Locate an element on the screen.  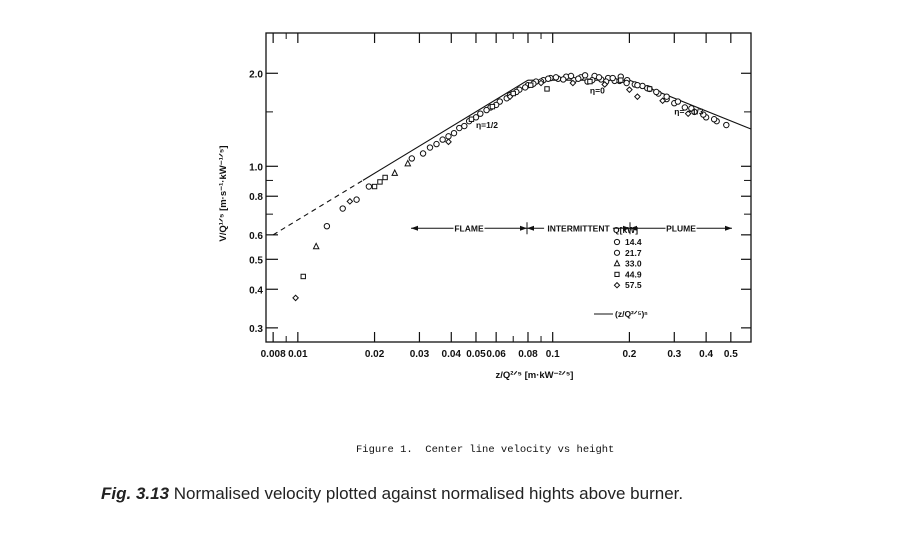
legend-title: Q[kW] is located at coordinates (625, 230).